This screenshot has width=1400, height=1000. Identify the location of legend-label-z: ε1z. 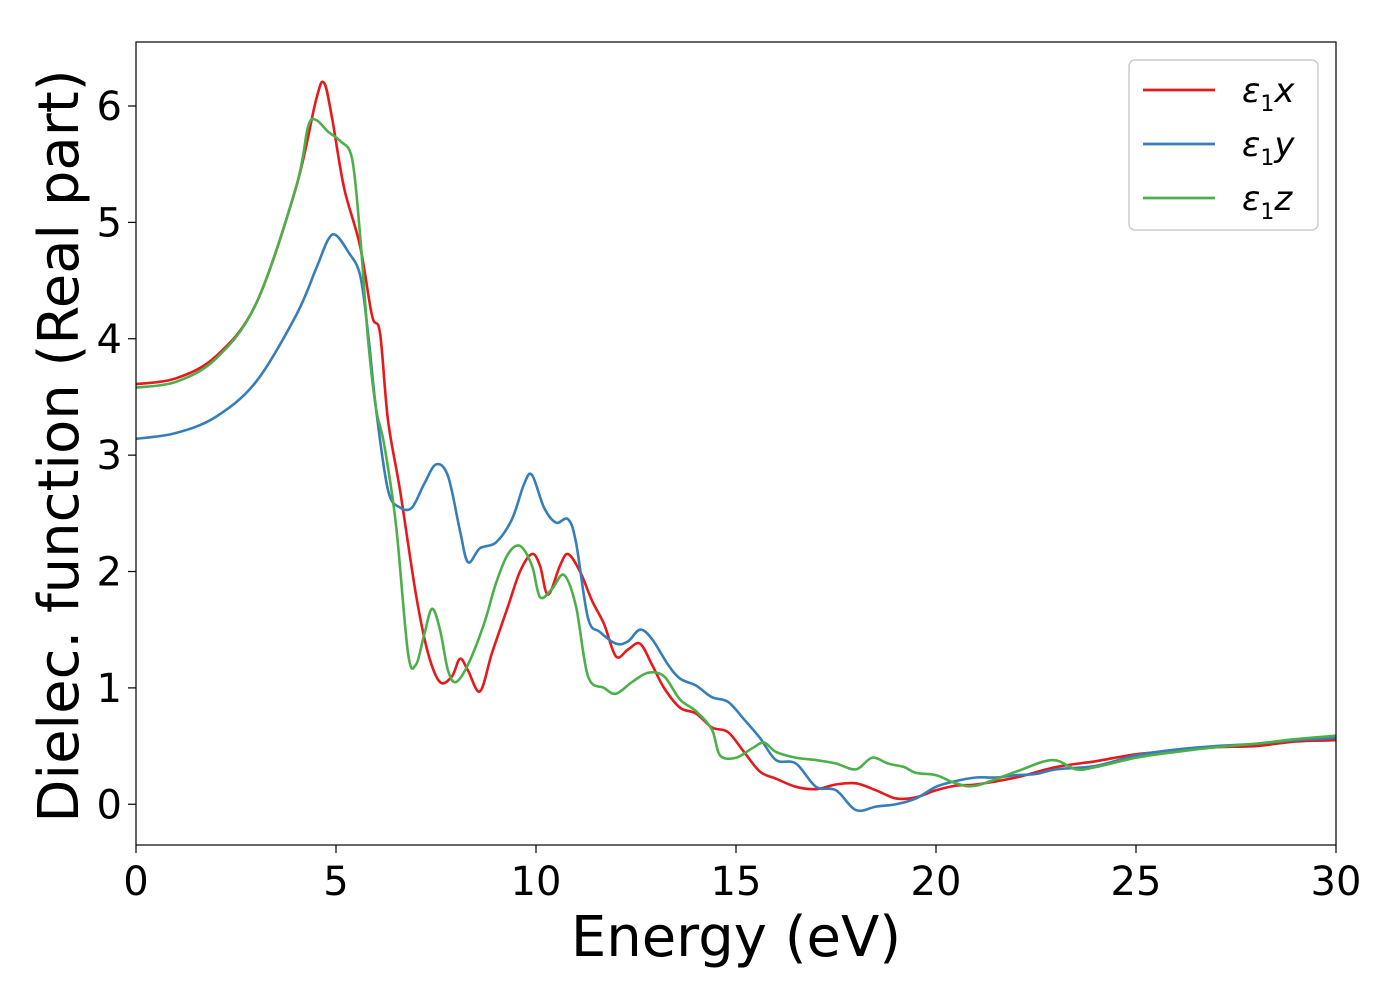
(1267, 202).